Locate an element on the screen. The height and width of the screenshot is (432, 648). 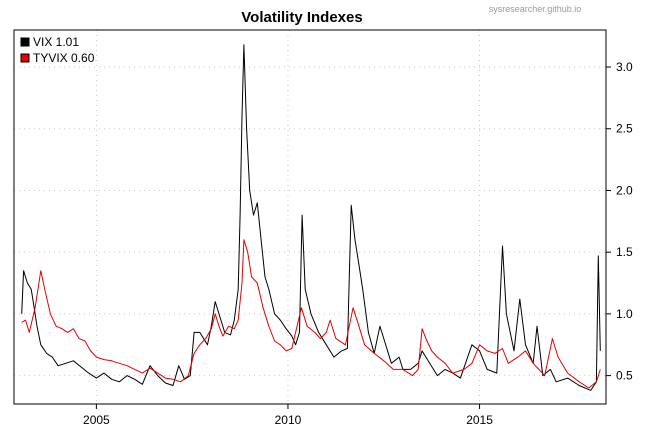
y-tick-label: 1.0 is located at coordinates (624, 314).